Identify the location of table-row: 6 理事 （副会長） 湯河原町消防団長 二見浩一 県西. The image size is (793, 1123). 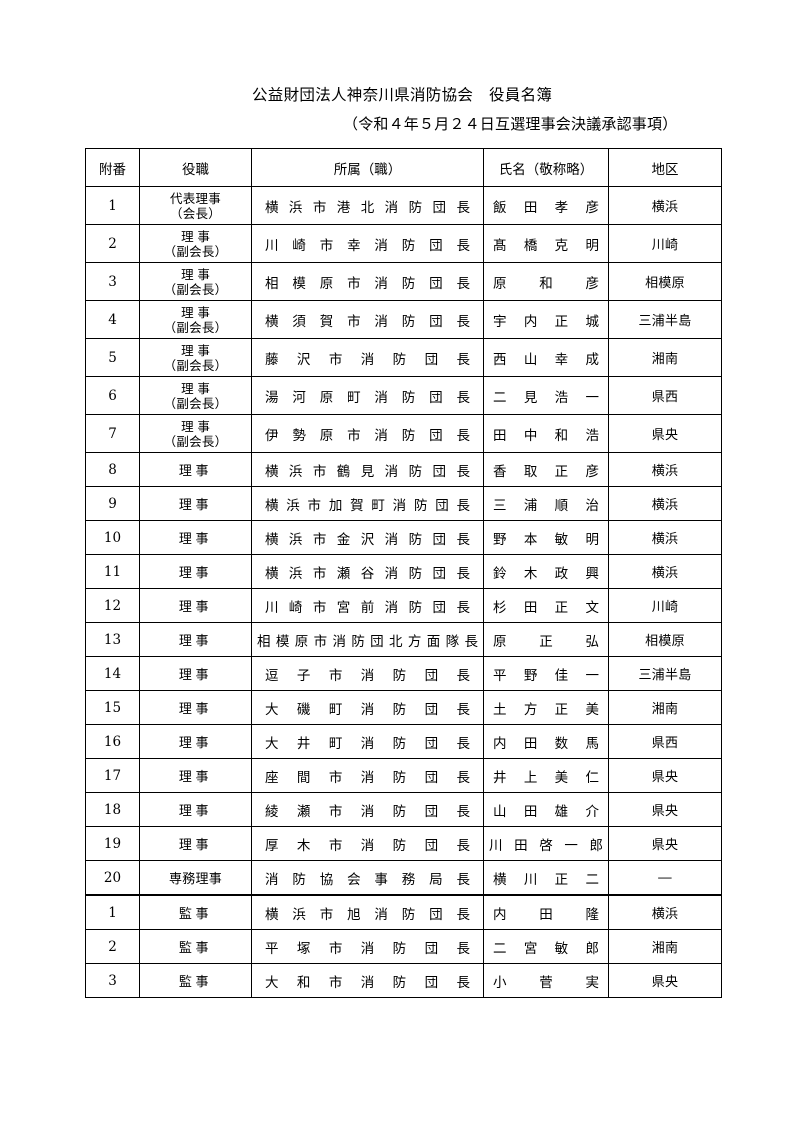
(403, 395).